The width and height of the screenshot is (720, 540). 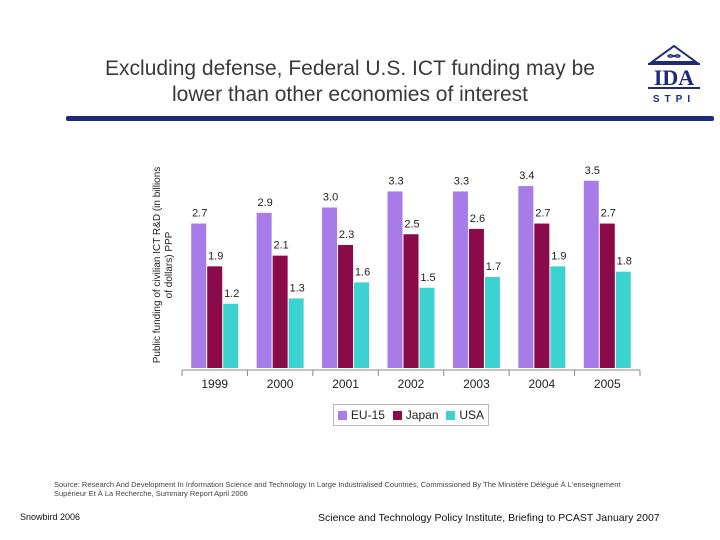 What do you see at coordinates (397, 415) in the screenshot?
I see `legend-swatch-japan` at bounding box center [397, 415].